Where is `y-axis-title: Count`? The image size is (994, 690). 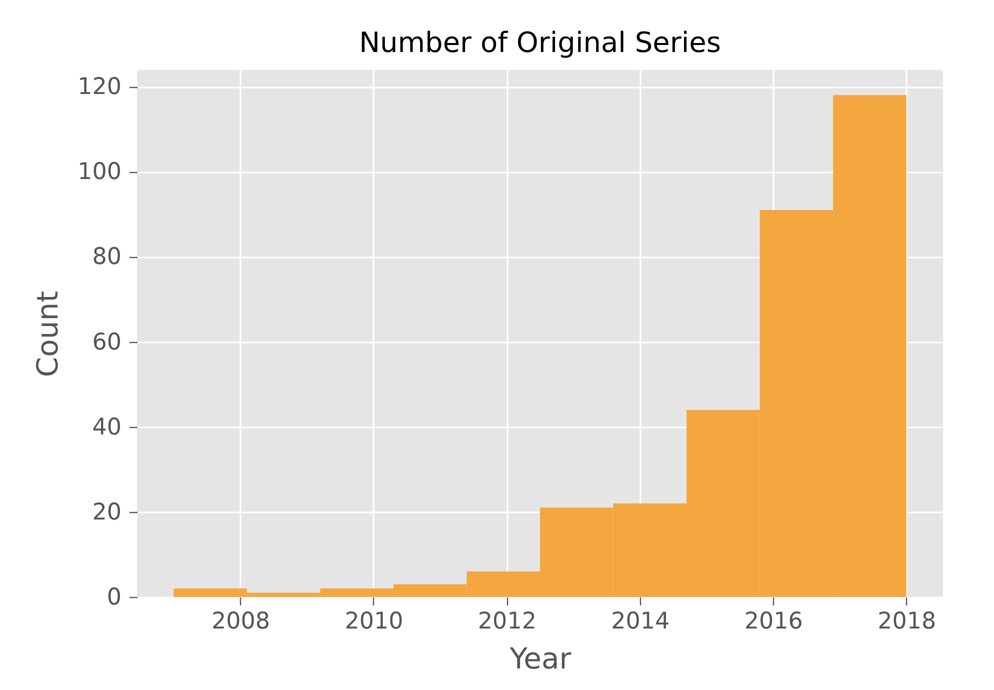
y-axis-title: Count is located at coordinates (47, 334).